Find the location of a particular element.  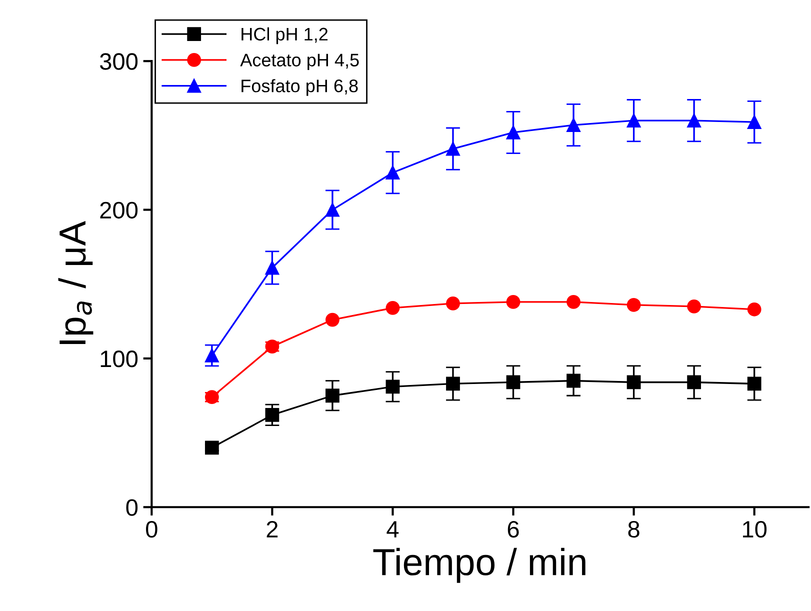

x-tick-label: 0 is located at coordinates (152, 529).